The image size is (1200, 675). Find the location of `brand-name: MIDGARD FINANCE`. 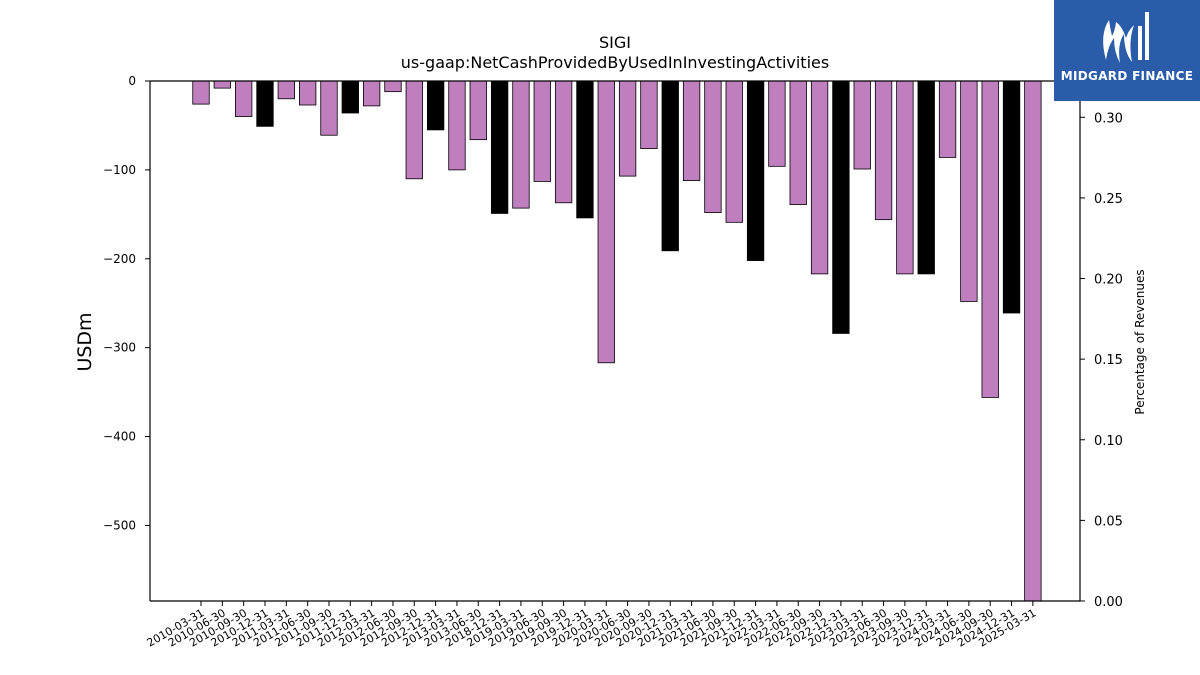

brand-name: MIDGARD FINANCE is located at coordinates (1127, 76).